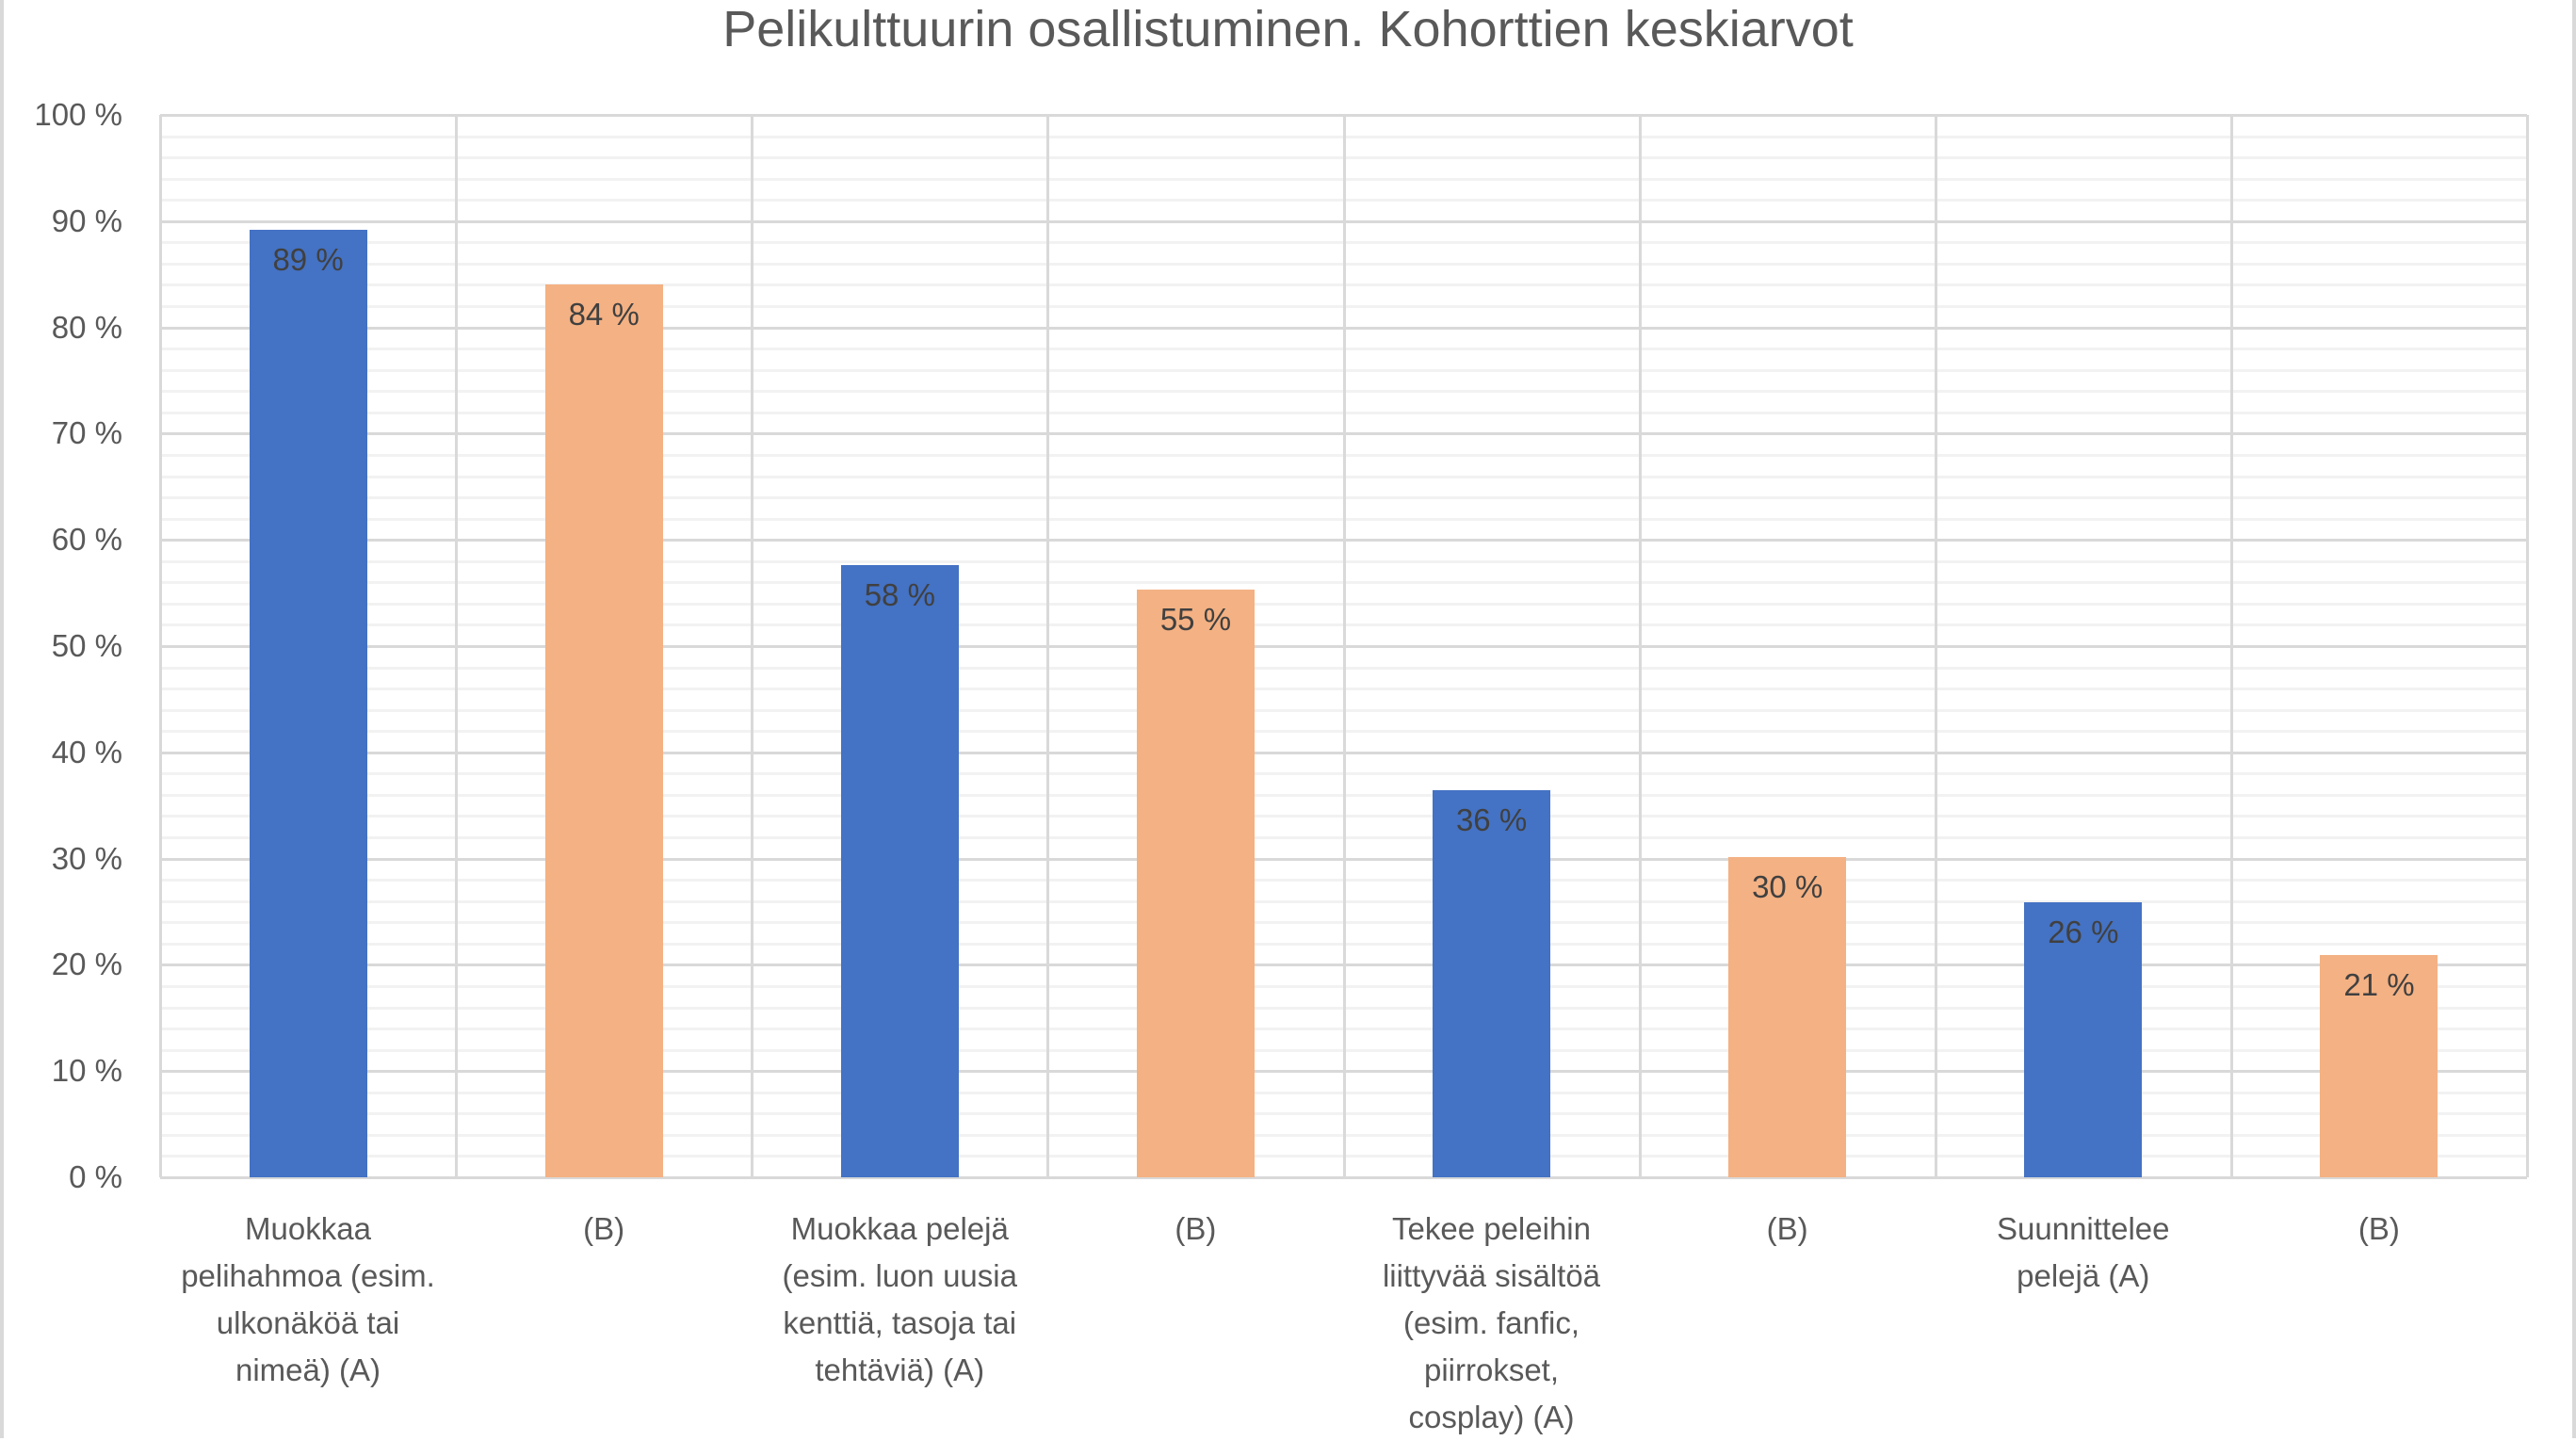  Describe the element at coordinates (86, 964) in the screenshot. I see `y-tick-label: 20 %` at that location.